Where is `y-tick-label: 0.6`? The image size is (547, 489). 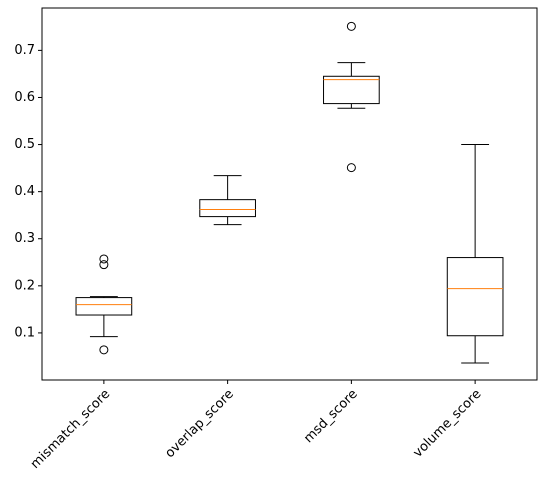
y-tick-label: 0.6 is located at coordinates (24, 97).